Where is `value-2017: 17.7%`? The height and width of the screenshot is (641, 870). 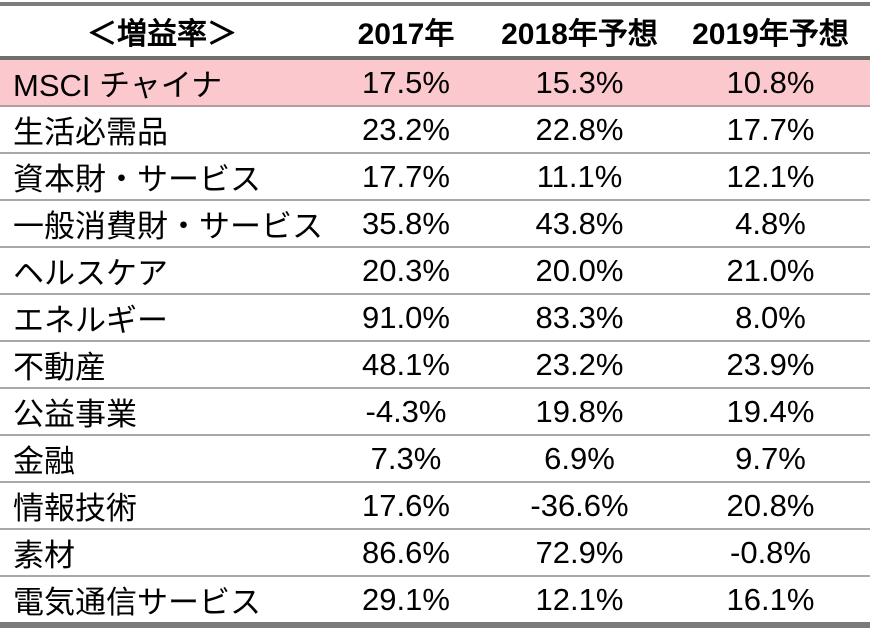 value-2017: 17.7% is located at coordinates (406, 177).